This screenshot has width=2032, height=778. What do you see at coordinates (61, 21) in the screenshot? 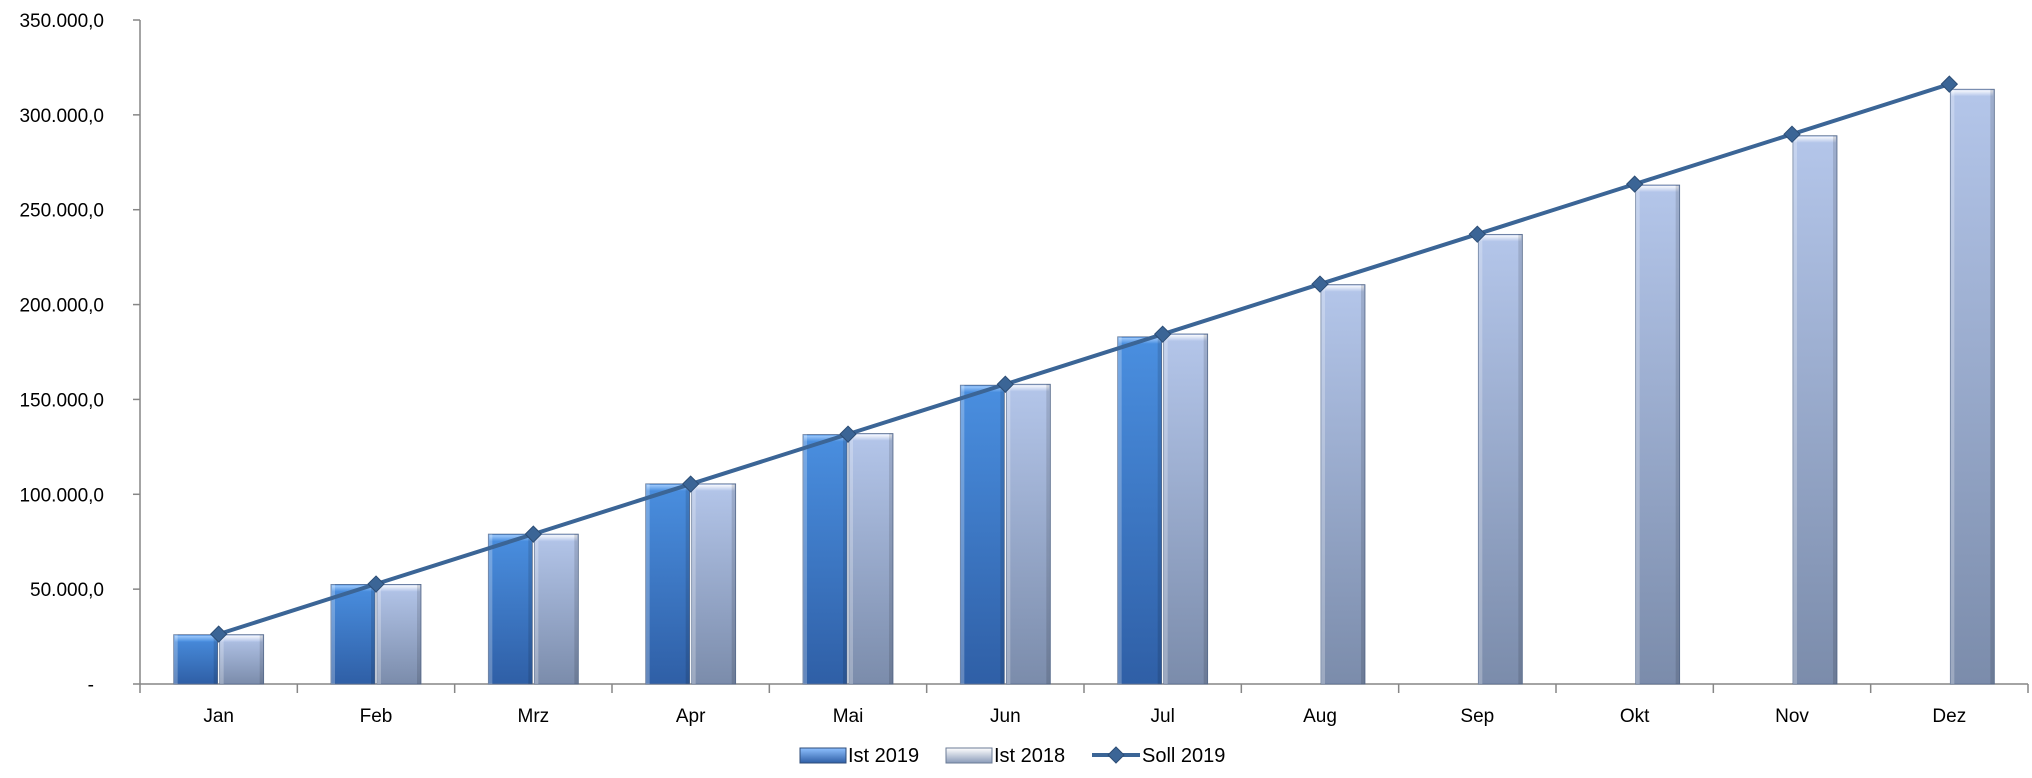
I see `y-tick-label: 350.000,0` at bounding box center [61, 21].